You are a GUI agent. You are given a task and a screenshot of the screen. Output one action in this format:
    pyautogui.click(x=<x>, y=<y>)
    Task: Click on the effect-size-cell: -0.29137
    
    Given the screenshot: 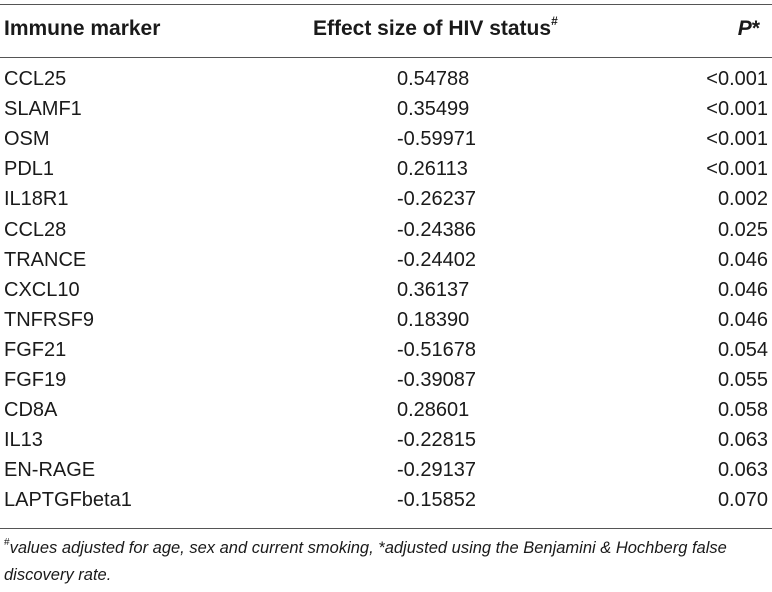 What is the action you would take?
    pyautogui.click(x=436, y=470)
    